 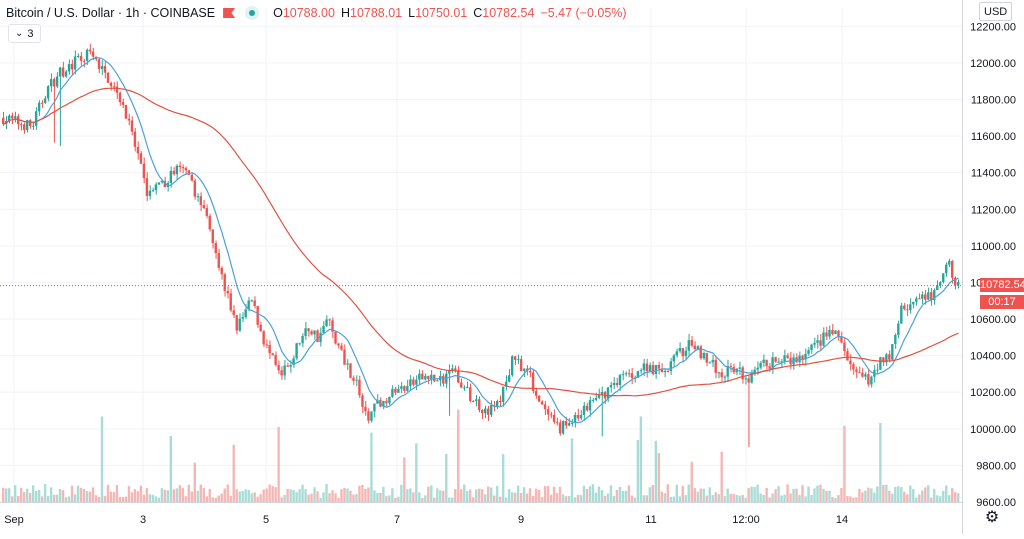 I want to click on eye-icon, so click(x=252, y=13).